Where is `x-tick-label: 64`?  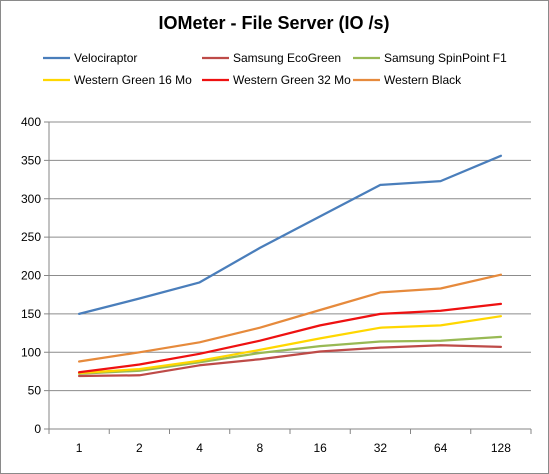
x-tick-label: 64 is located at coordinates (441, 448).